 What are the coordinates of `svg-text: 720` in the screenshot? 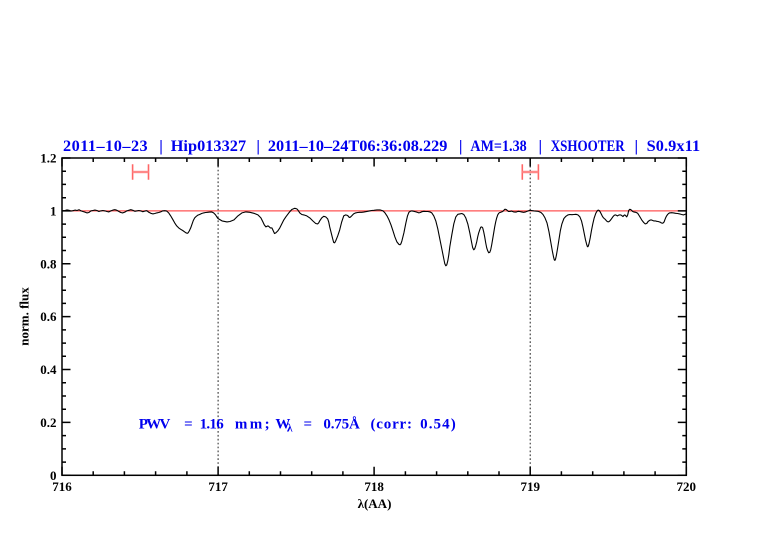 It's located at (687, 486).